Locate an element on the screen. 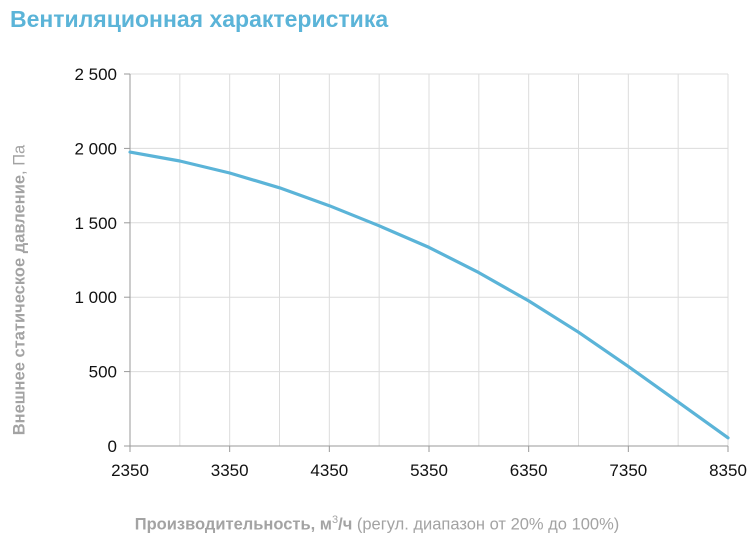 The image size is (754, 548). y-tick-label: 1 000 is located at coordinates (95, 297).